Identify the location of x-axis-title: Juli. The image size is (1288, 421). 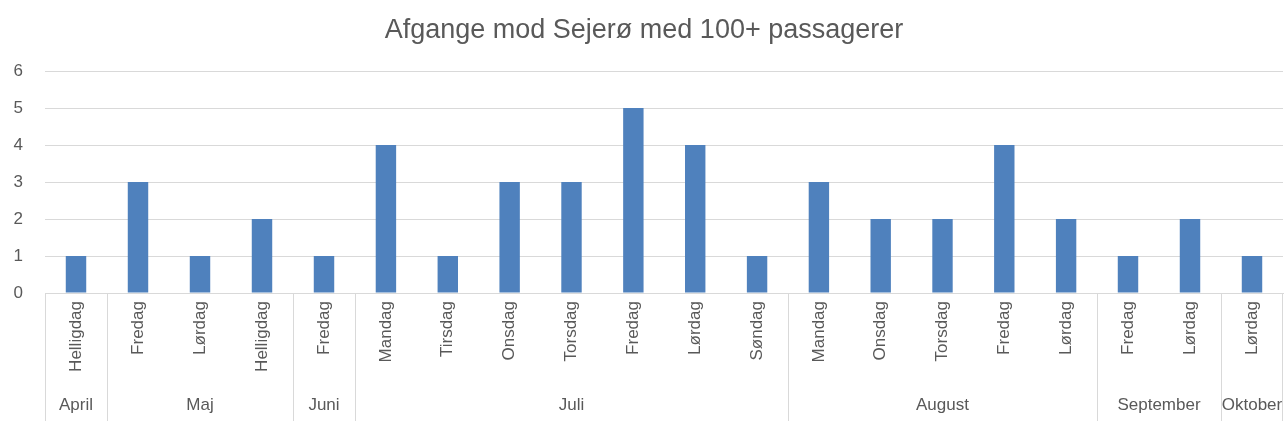
(571, 405).